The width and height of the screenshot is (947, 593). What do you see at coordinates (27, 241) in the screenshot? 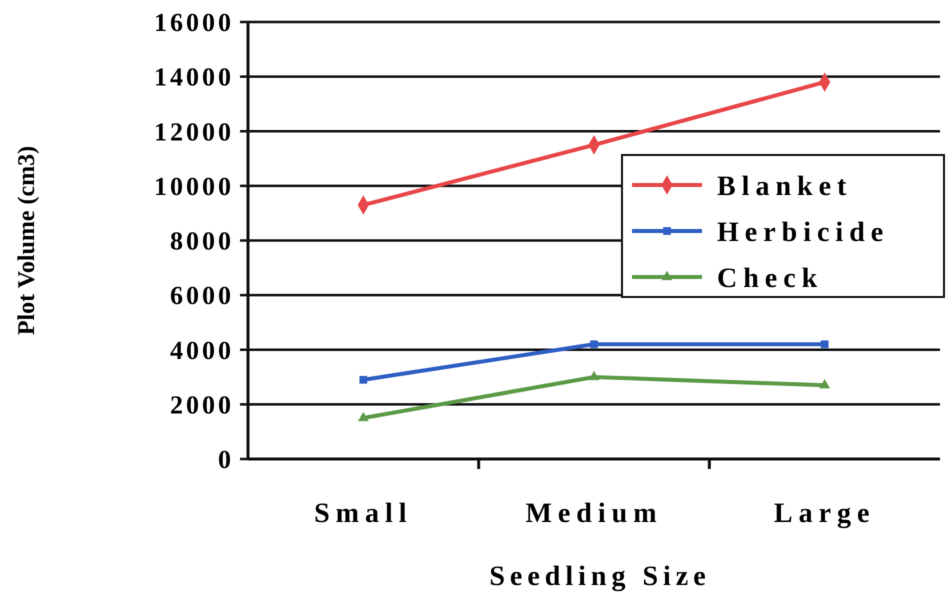
I see `y-axis-title: Plot Volume (cm3)` at bounding box center [27, 241].